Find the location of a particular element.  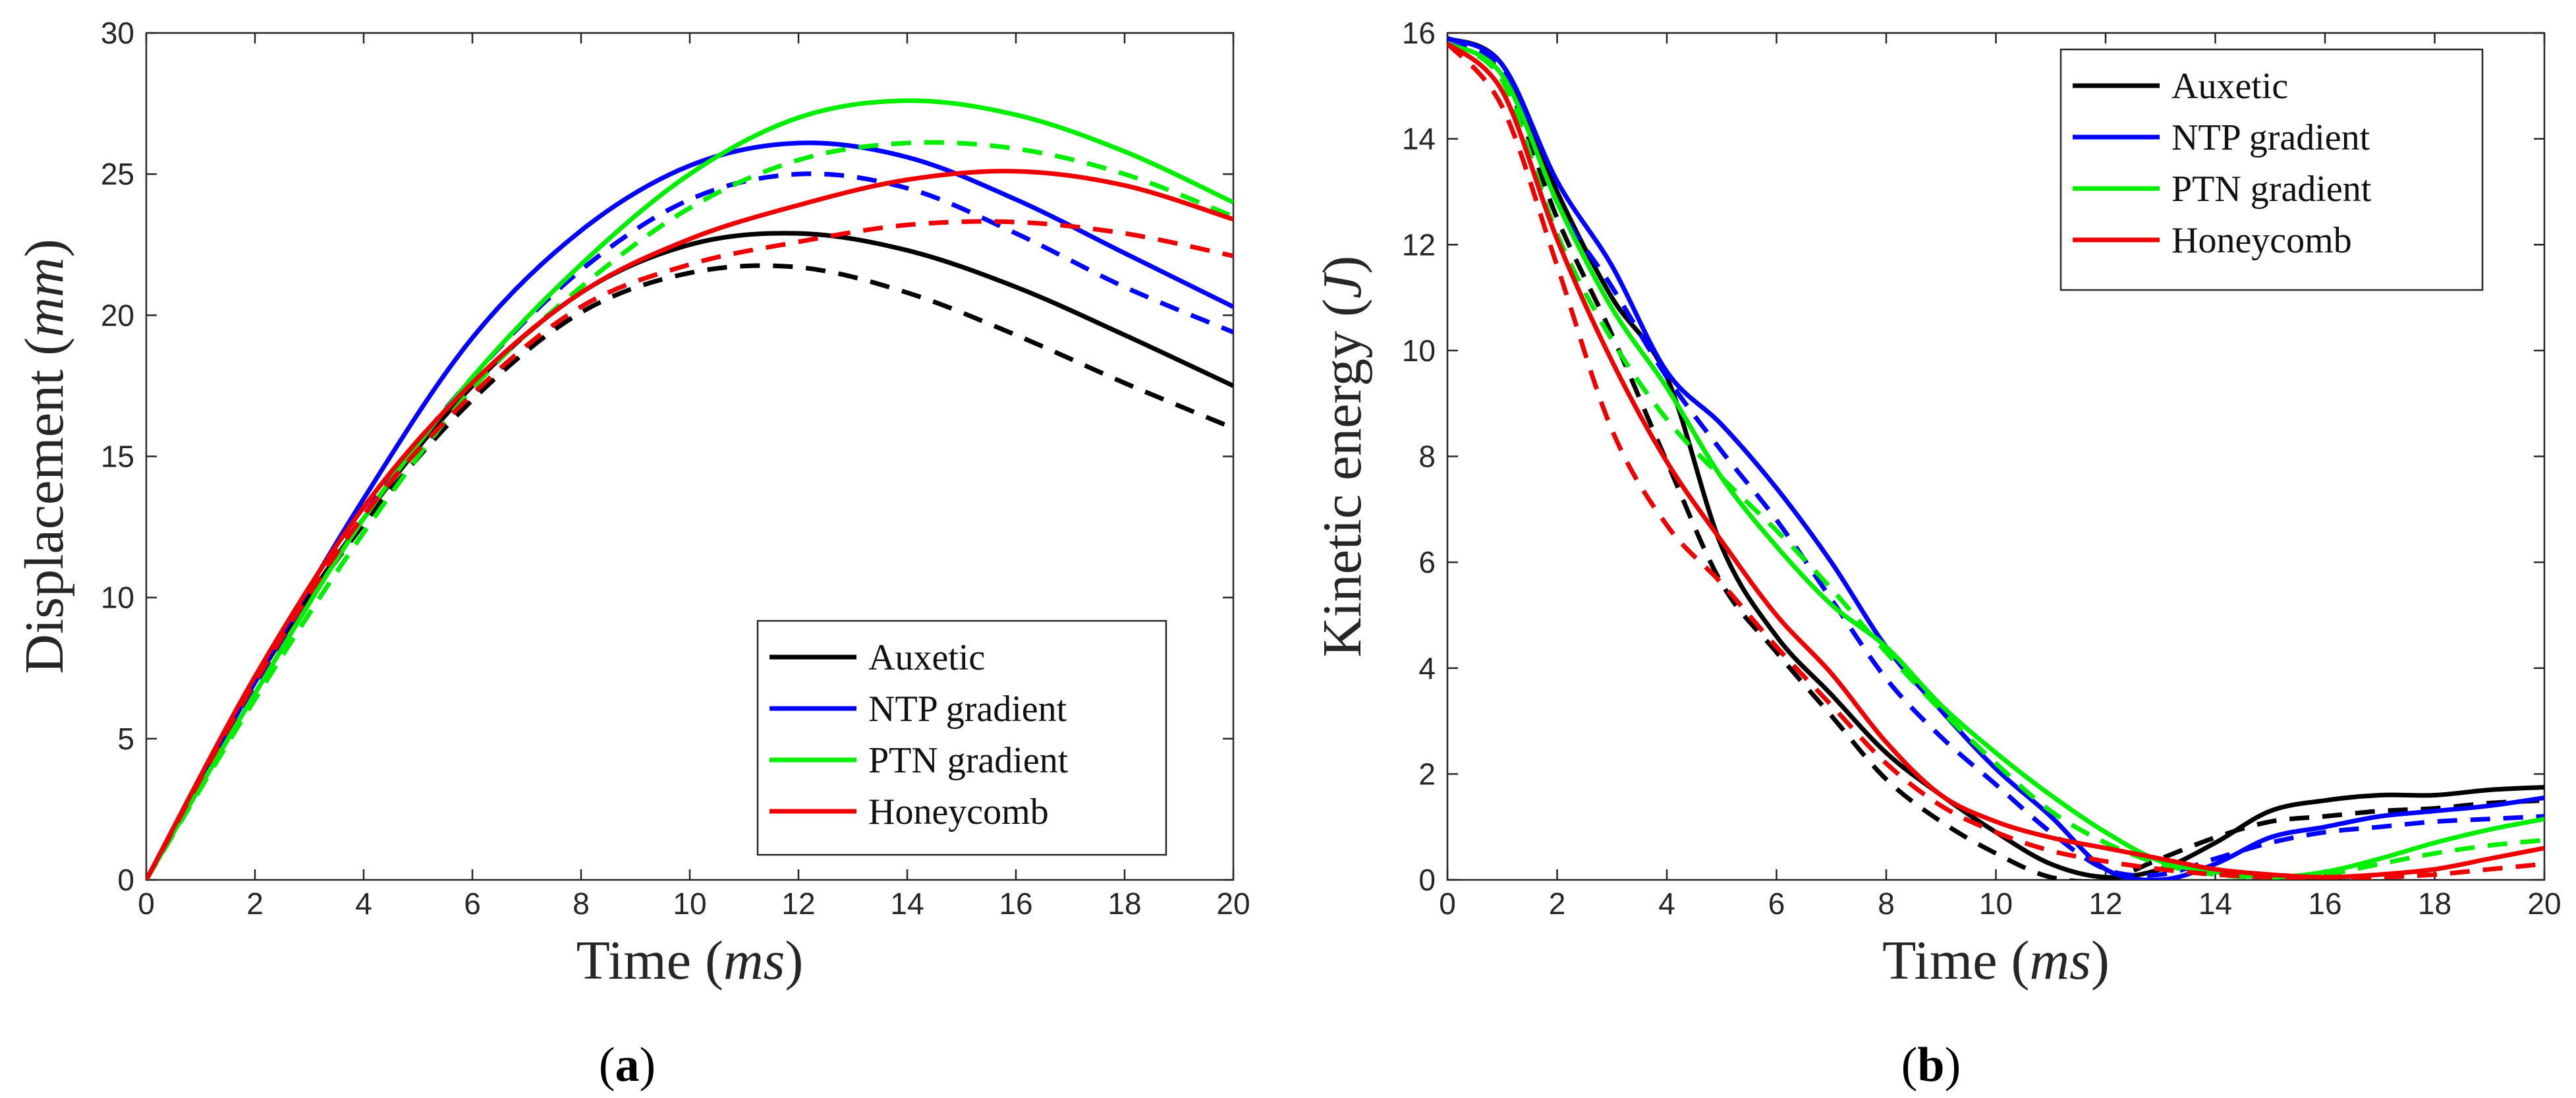

y-tick-label: 30 is located at coordinates (117, 33).